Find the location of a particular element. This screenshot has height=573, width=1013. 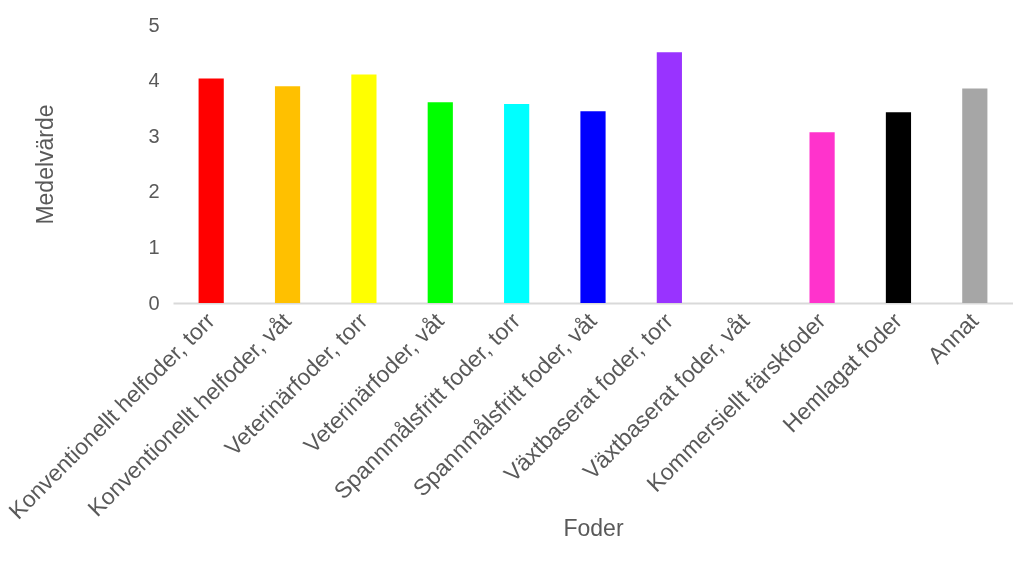

y-tick-label: 0 is located at coordinates (154, 302).